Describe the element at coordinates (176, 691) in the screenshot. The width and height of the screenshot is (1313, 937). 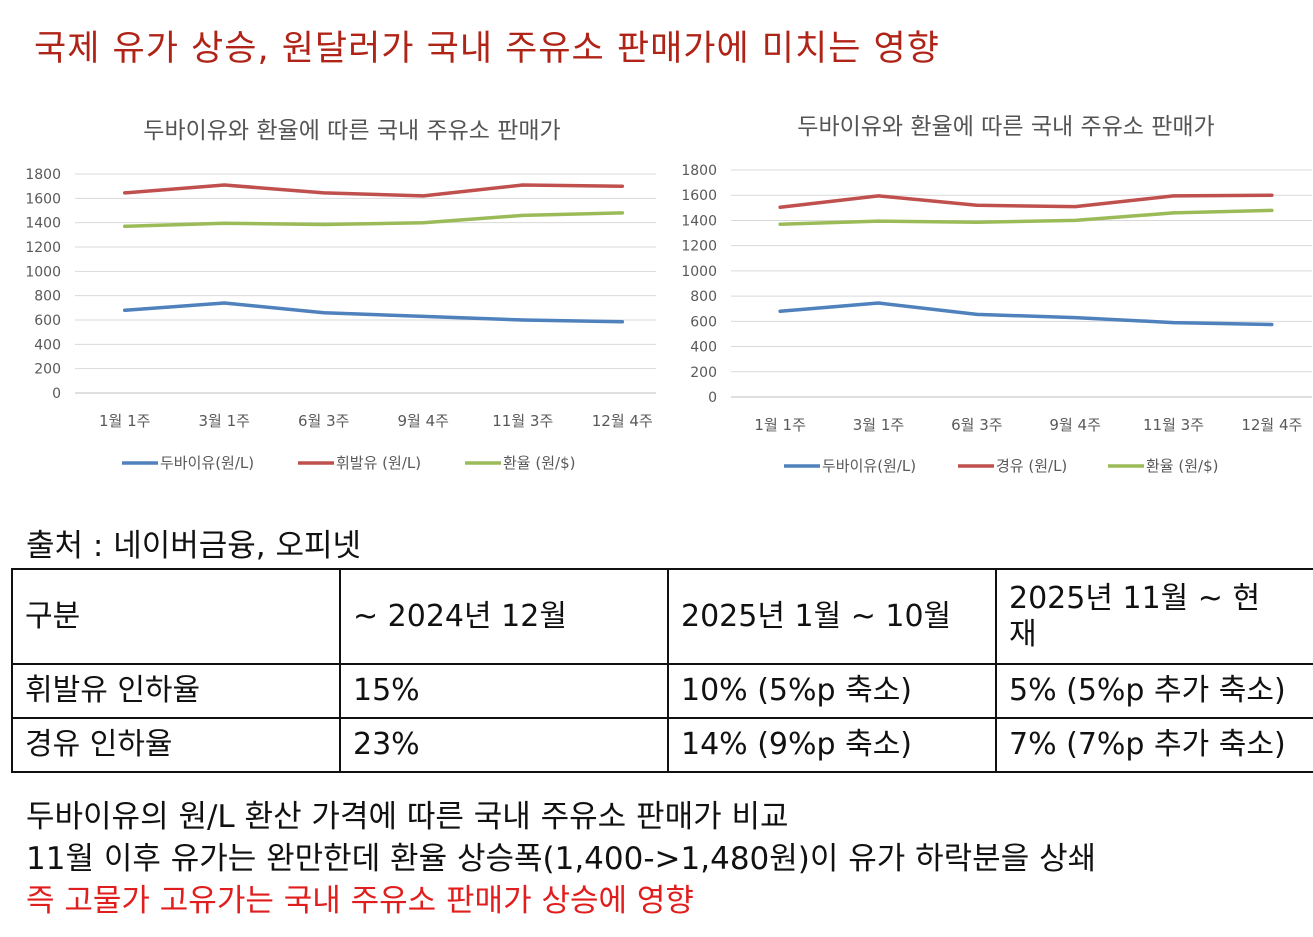
I see `table-cell: 휘발유 인하율` at that location.